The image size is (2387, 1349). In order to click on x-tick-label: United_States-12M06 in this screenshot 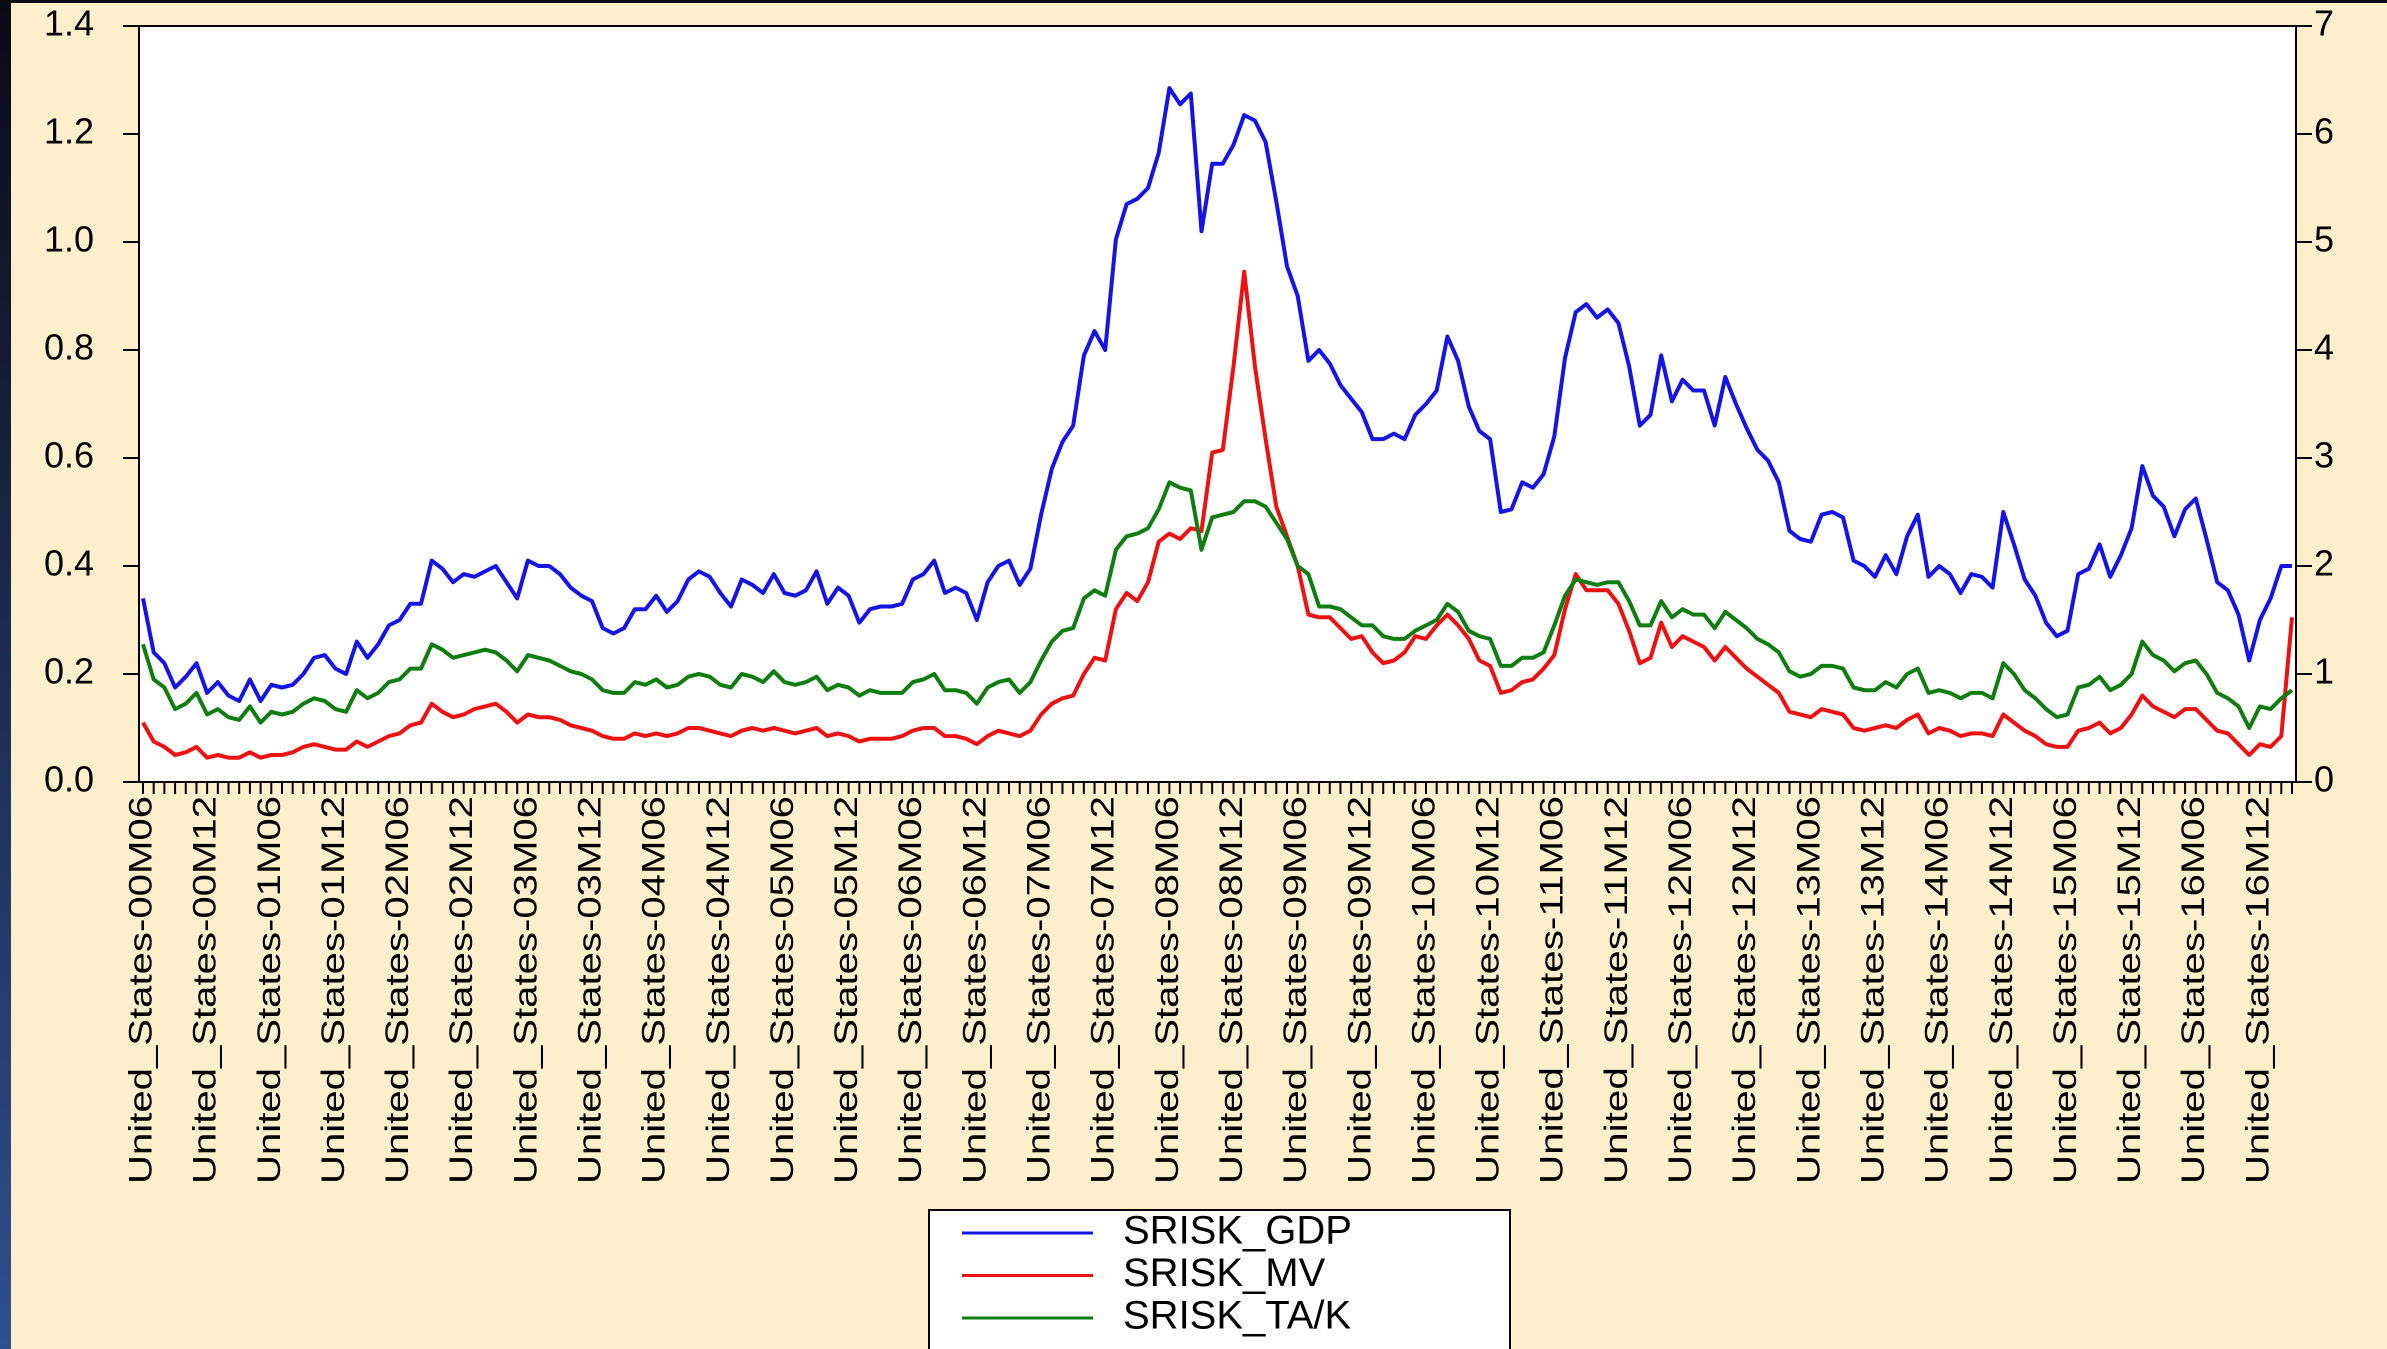, I will do `click(1680, 990)`.